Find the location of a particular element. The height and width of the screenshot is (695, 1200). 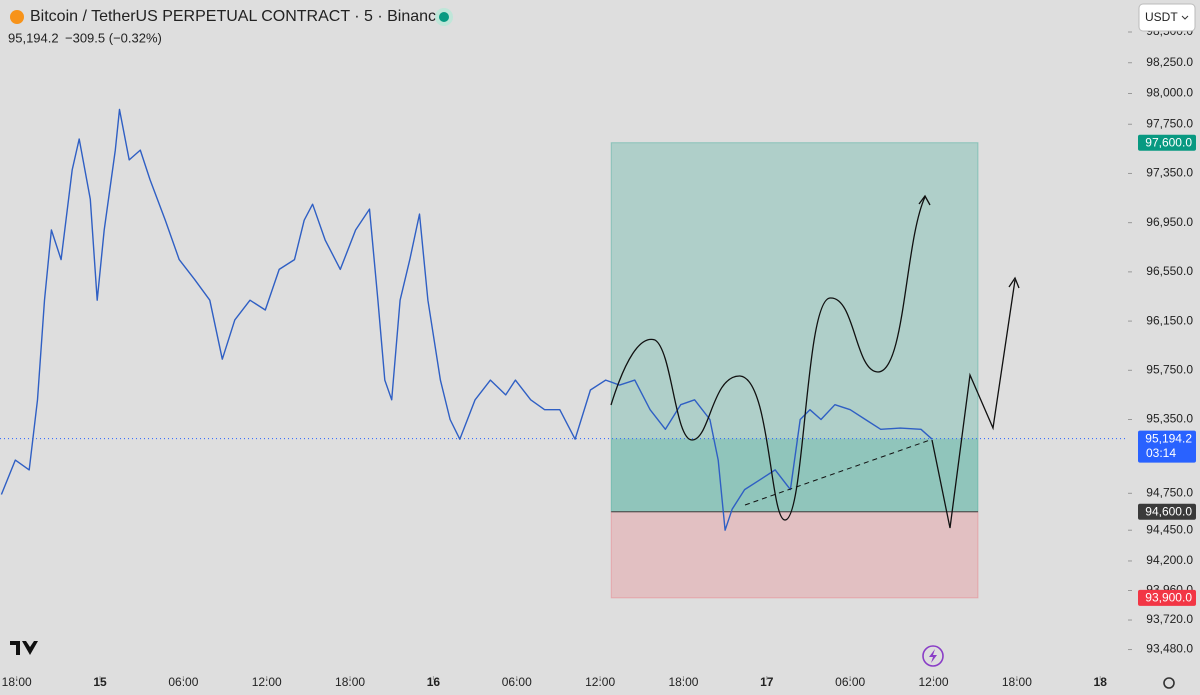

tv-logo is located at coordinates (24, 648).